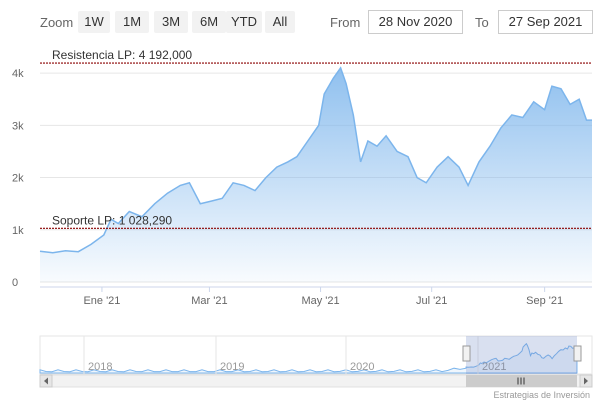  I want to click on to-date-input: 27 Sep 2021, so click(545, 22).